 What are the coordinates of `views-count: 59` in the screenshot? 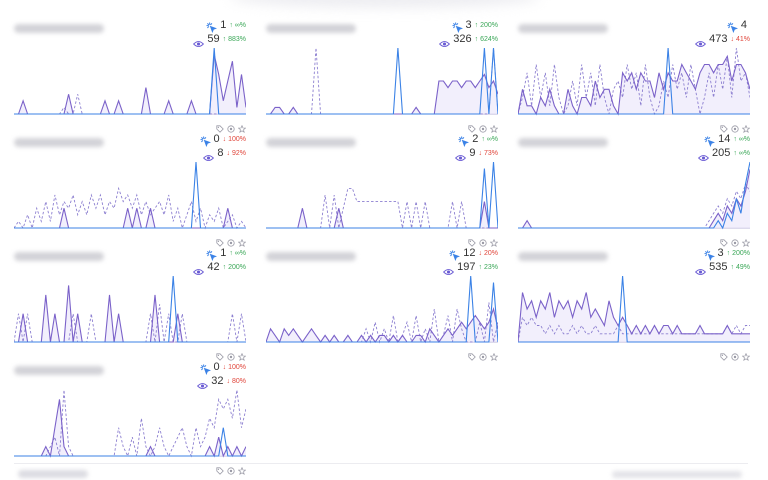 It's located at (213, 39).